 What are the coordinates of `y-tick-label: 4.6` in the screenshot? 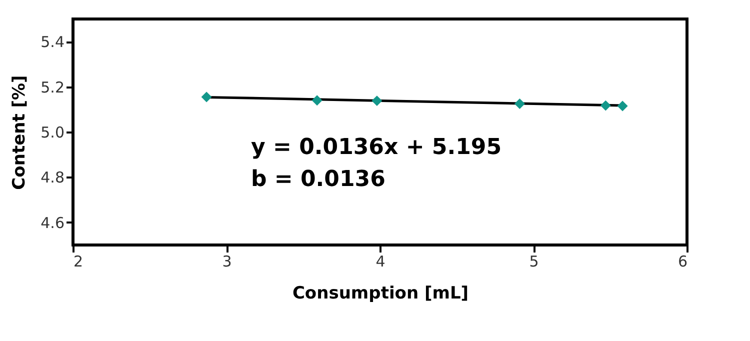 It's located at (52, 223).